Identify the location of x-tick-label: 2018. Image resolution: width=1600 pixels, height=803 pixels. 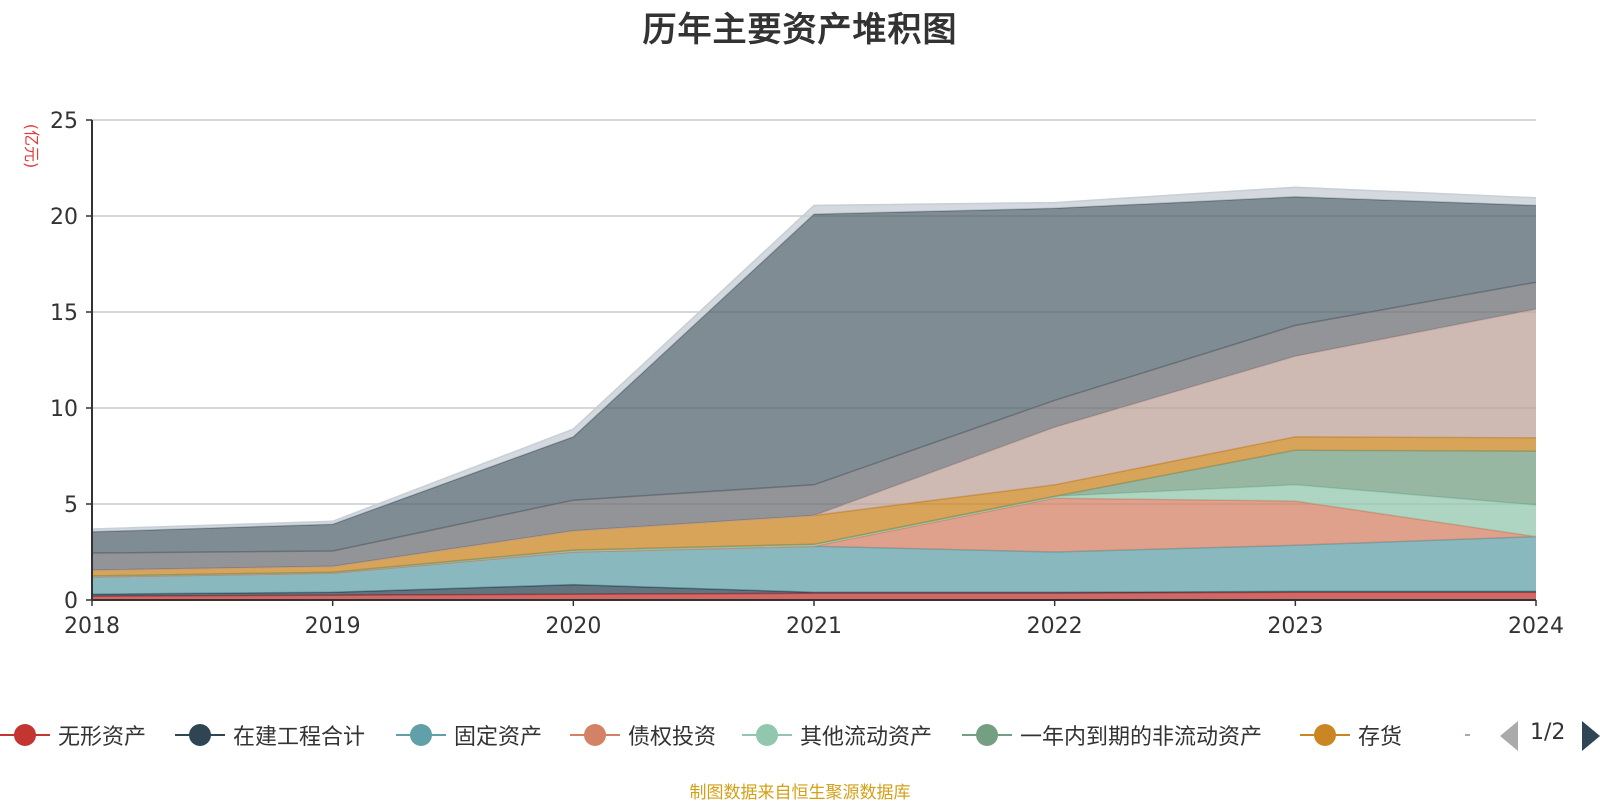
(92, 626).